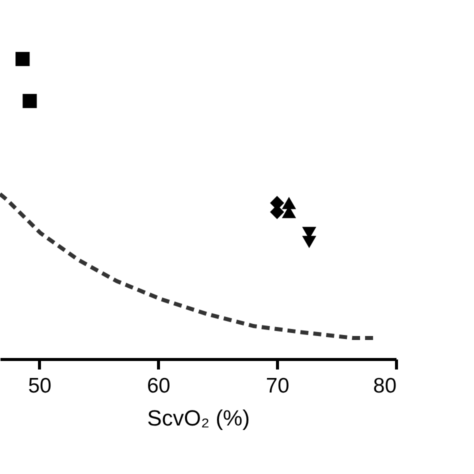 This screenshot has width=474, height=474. I want to click on x-tick-label: 70, so click(278, 386).